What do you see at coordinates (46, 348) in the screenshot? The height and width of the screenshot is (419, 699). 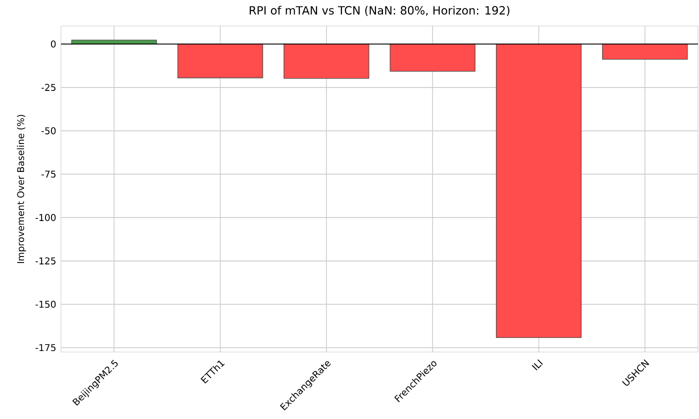 I see `y-tick-label: -175` at bounding box center [46, 348].